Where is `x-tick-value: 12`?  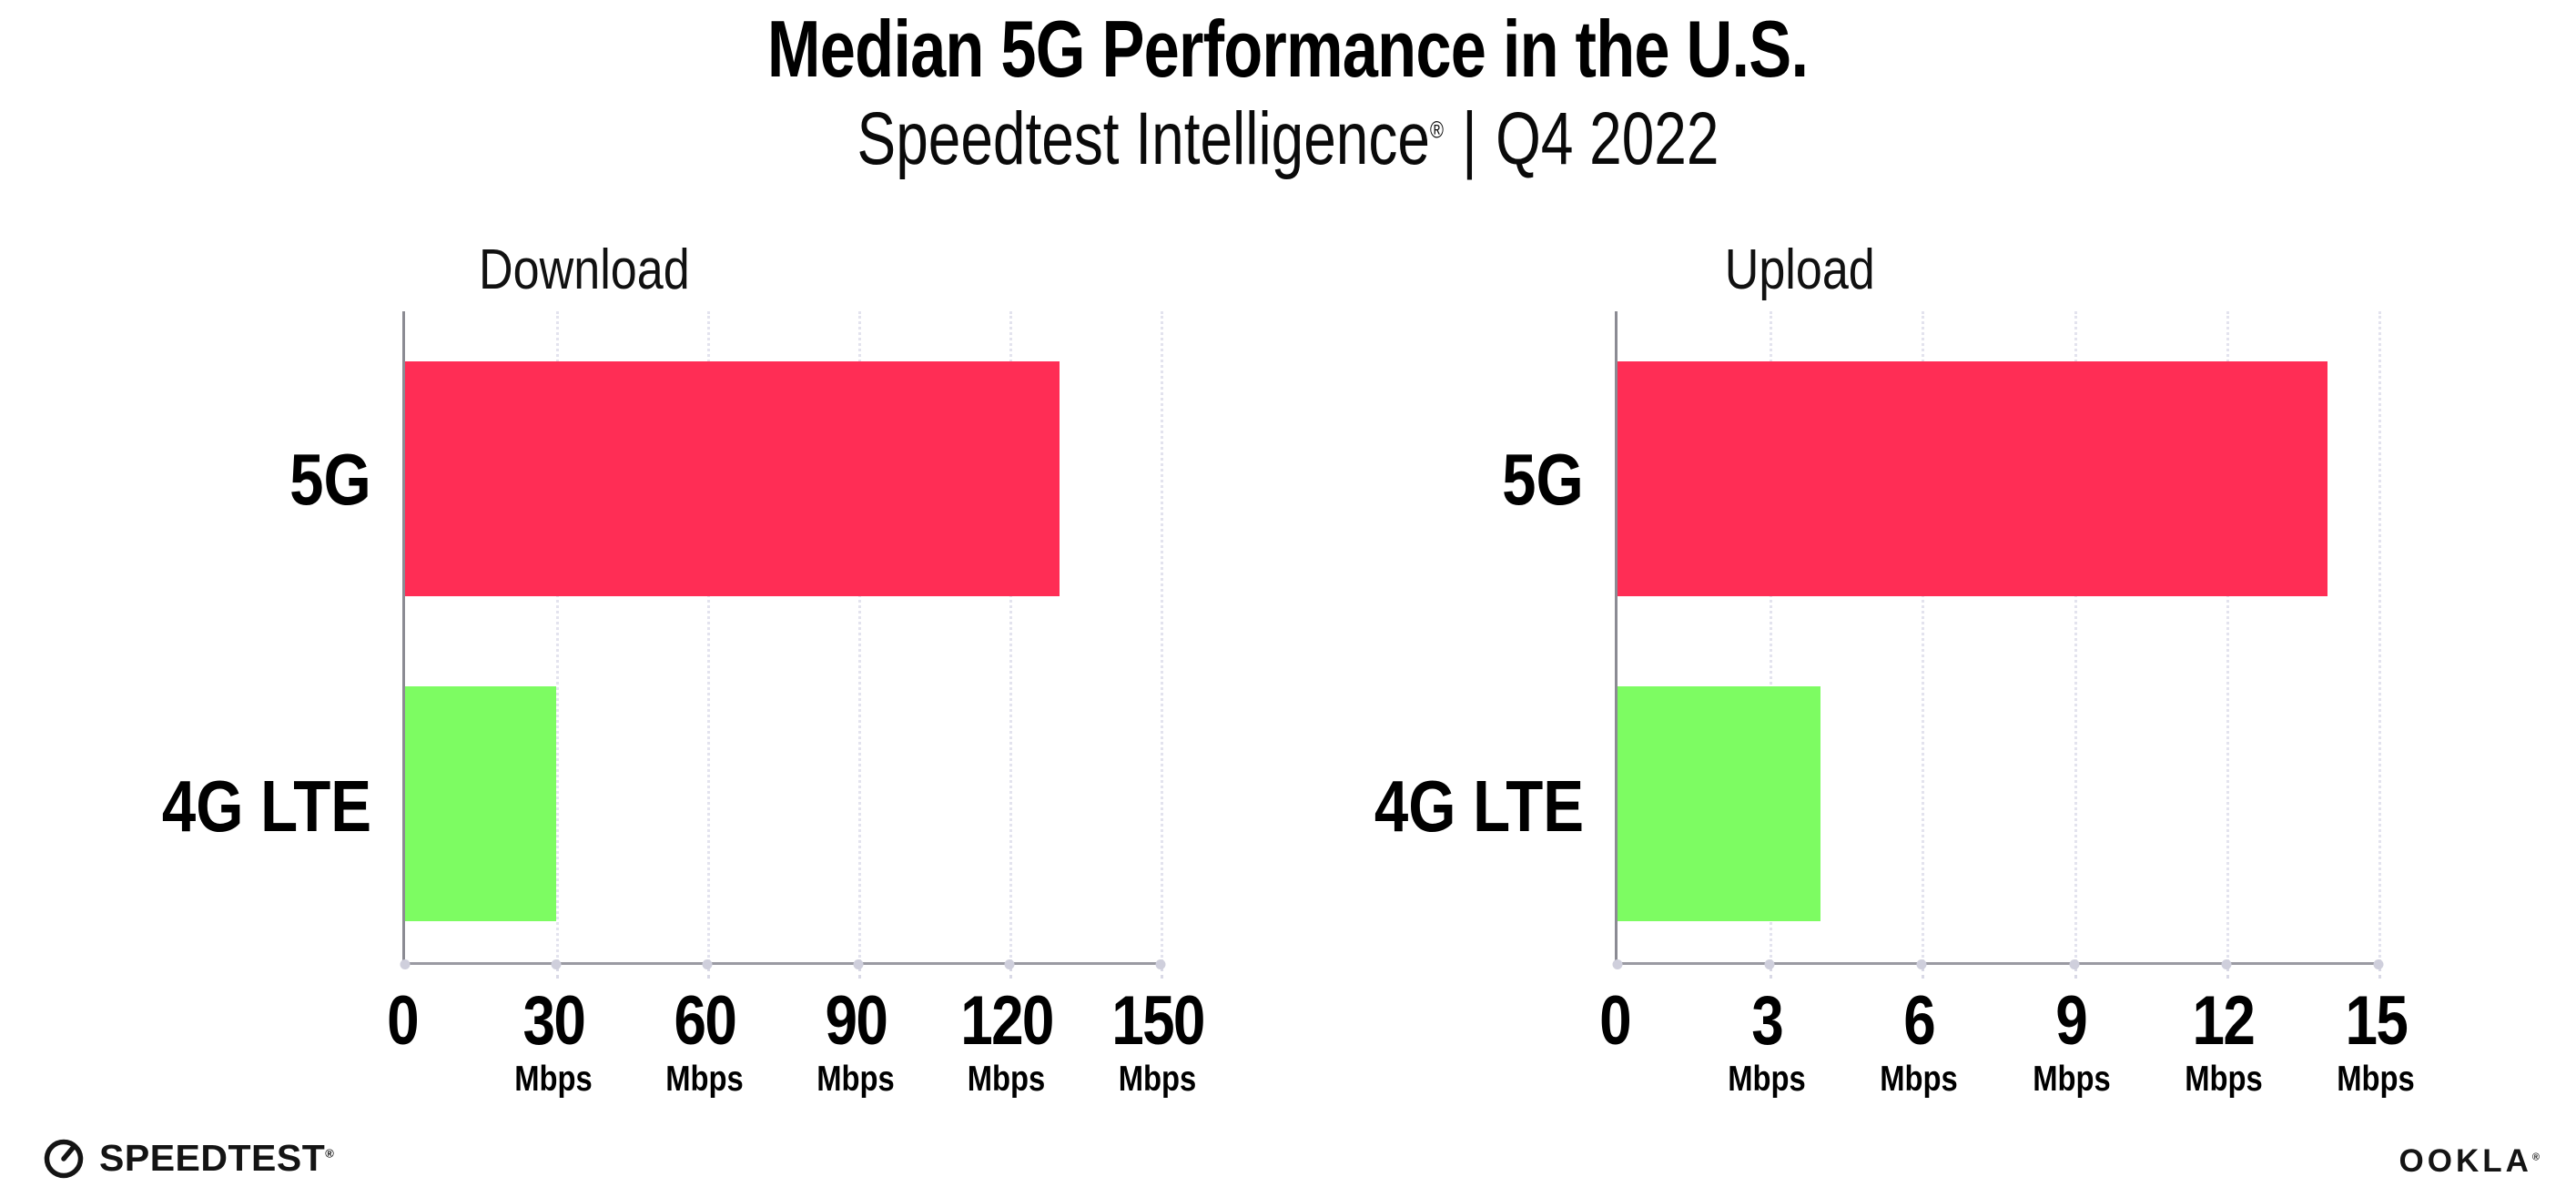 x-tick-value: 12 is located at coordinates (2224, 1021).